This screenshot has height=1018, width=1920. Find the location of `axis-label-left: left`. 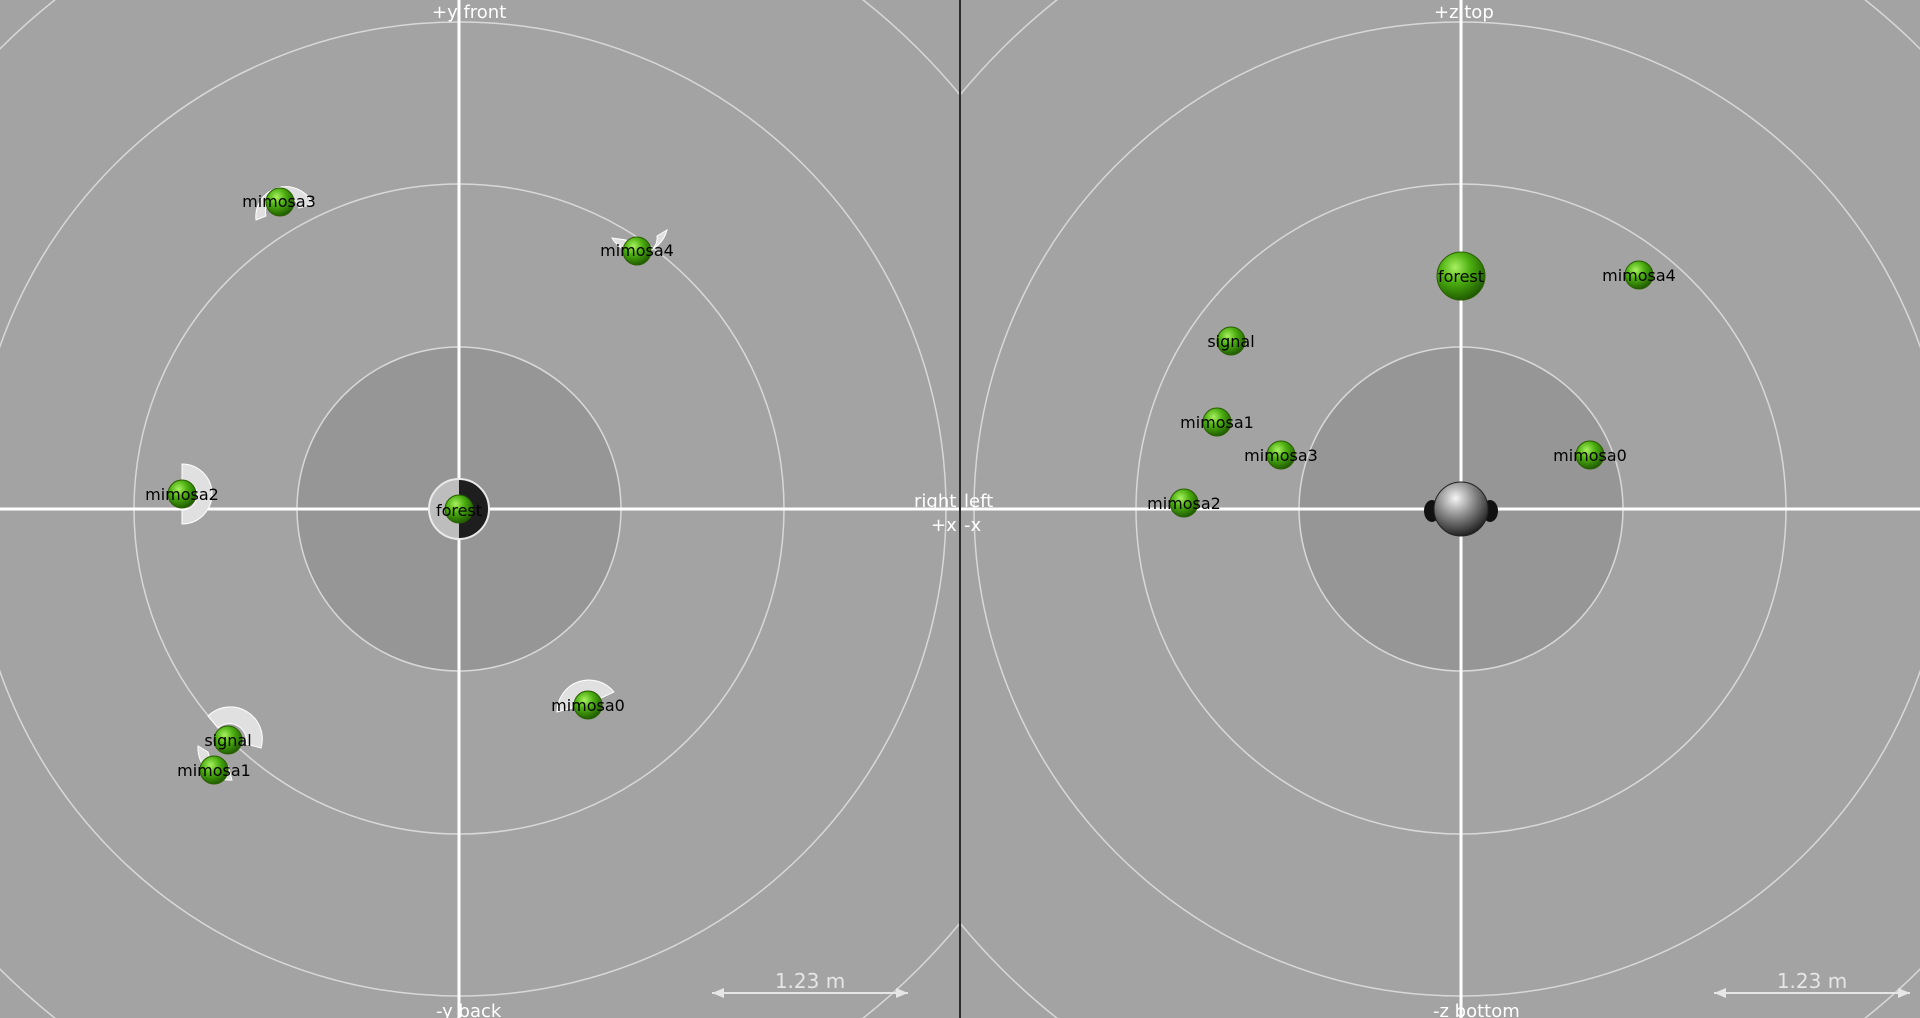

axis-label-left: left is located at coordinates (978, 501).